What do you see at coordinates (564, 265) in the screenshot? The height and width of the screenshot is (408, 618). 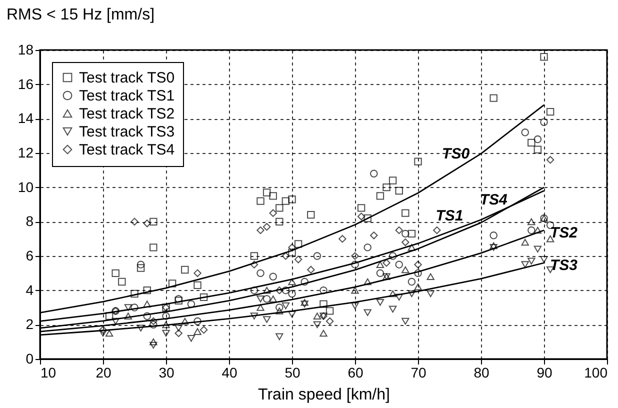 I see `annotation: TS3` at bounding box center [564, 265].